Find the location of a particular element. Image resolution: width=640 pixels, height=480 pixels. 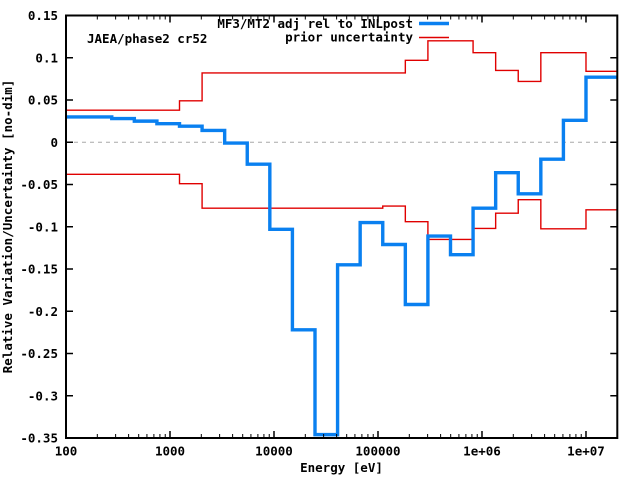

x-tick-label: 1e+07 is located at coordinates (586, 451).